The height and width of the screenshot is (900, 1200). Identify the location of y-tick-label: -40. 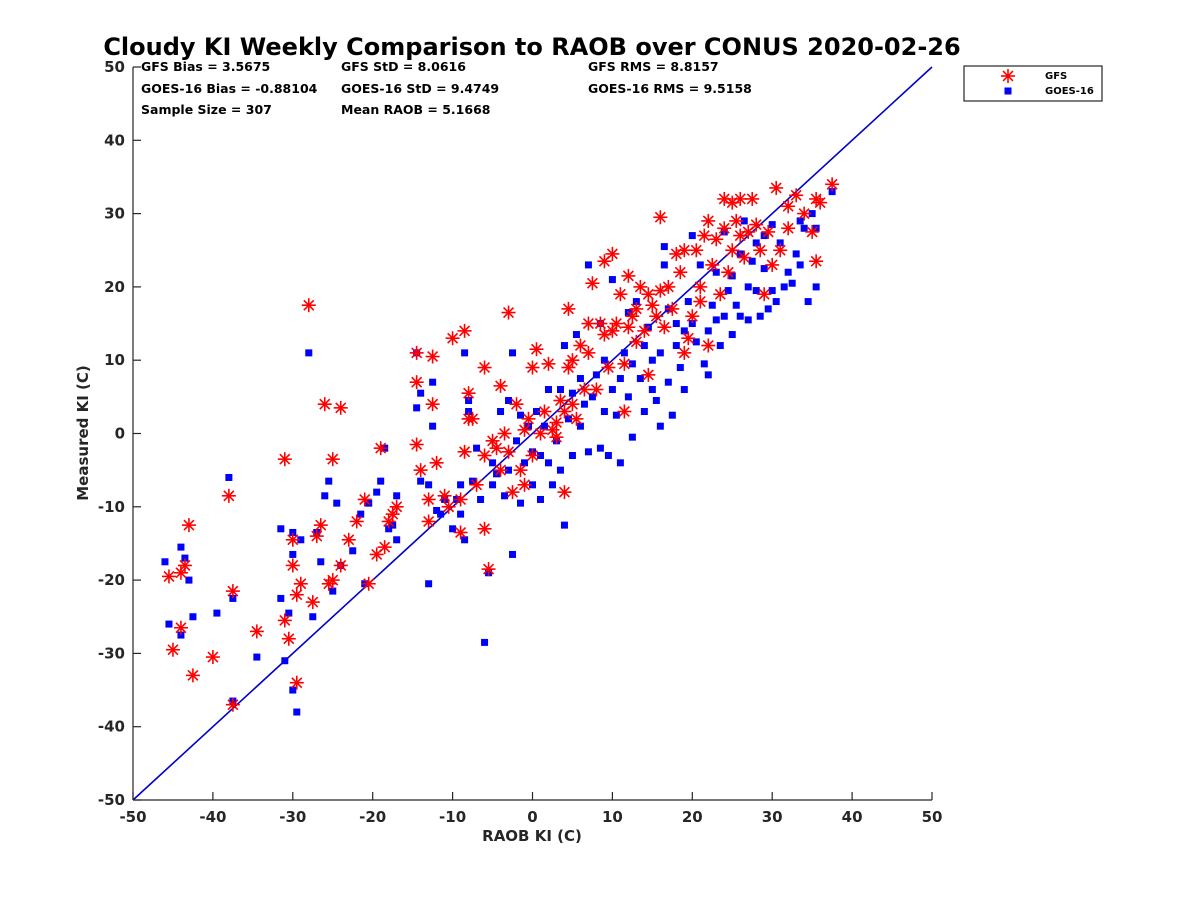
(111, 727).